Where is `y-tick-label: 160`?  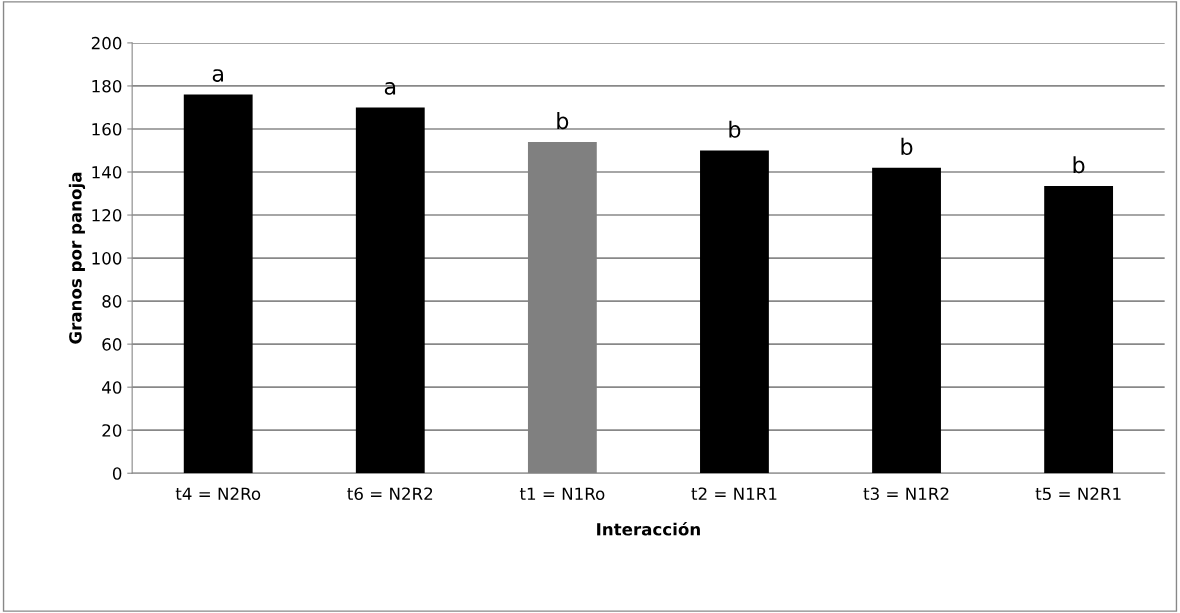
y-tick-label: 160 is located at coordinates (107, 129).